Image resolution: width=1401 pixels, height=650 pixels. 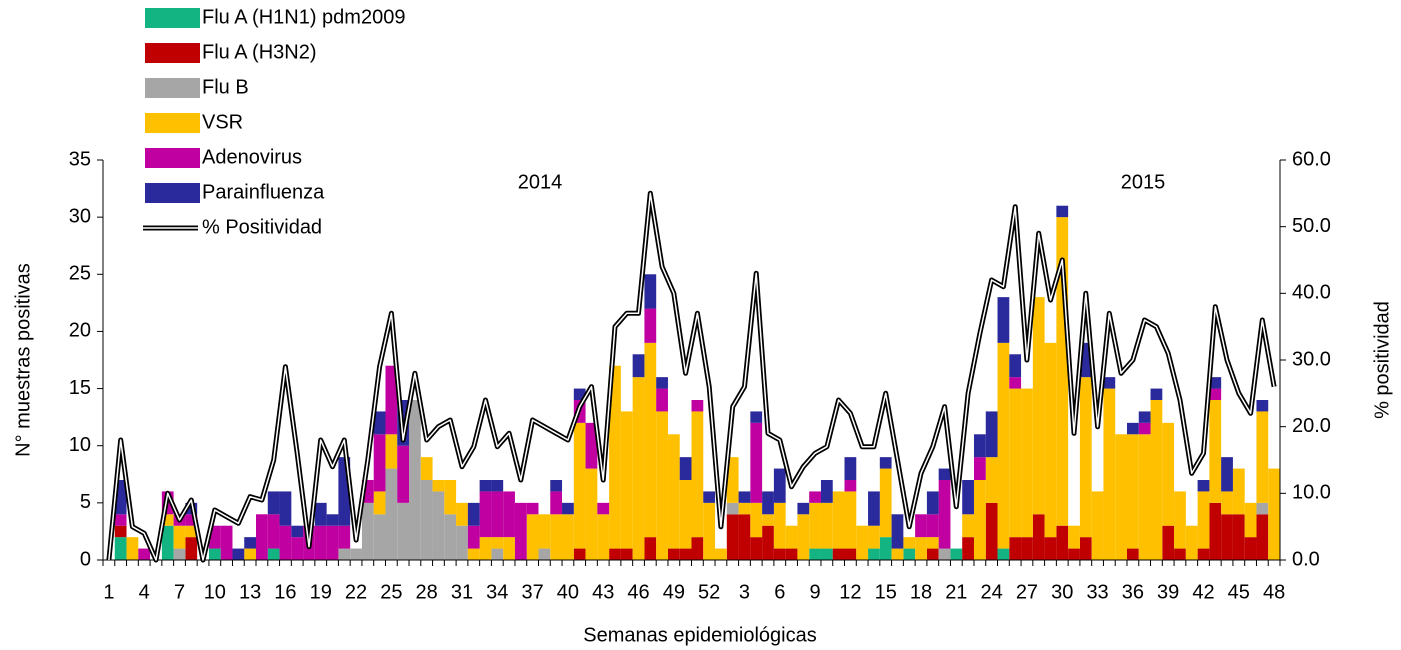 I want to click on x-tick-label: 43, so click(x=603, y=592).